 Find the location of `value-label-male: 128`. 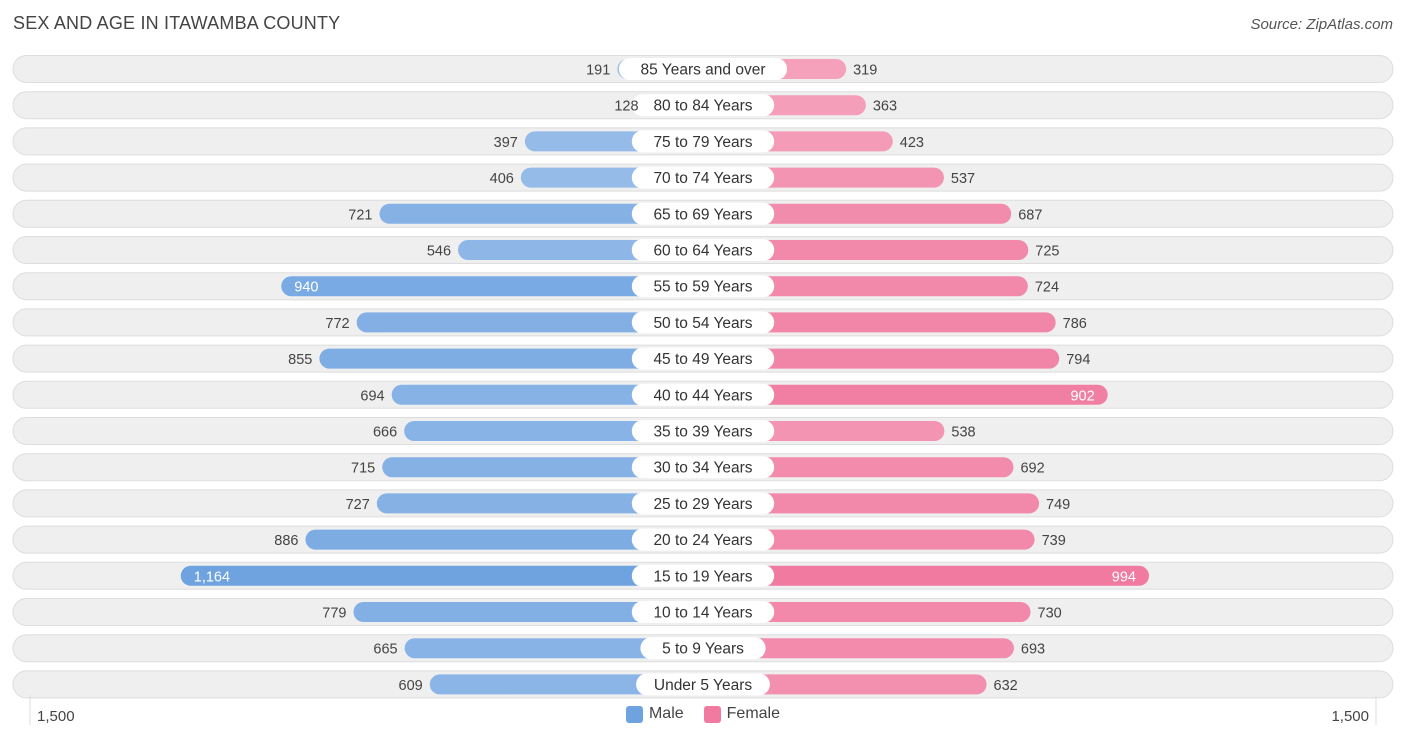

value-label-male: 128 is located at coordinates (626, 107).